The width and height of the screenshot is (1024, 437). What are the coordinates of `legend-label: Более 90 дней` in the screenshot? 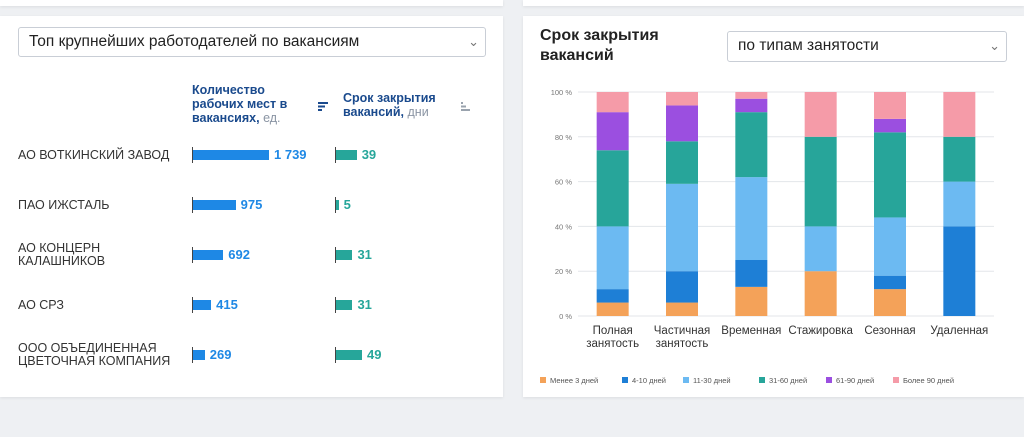 It's located at (928, 380).